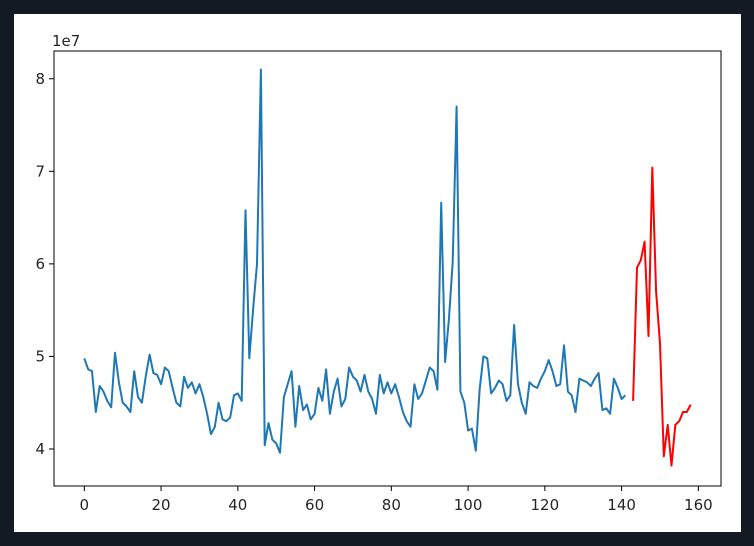 The height and width of the screenshot is (546, 754). What do you see at coordinates (40, 171) in the screenshot?
I see `y-tick-label: 7` at bounding box center [40, 171].